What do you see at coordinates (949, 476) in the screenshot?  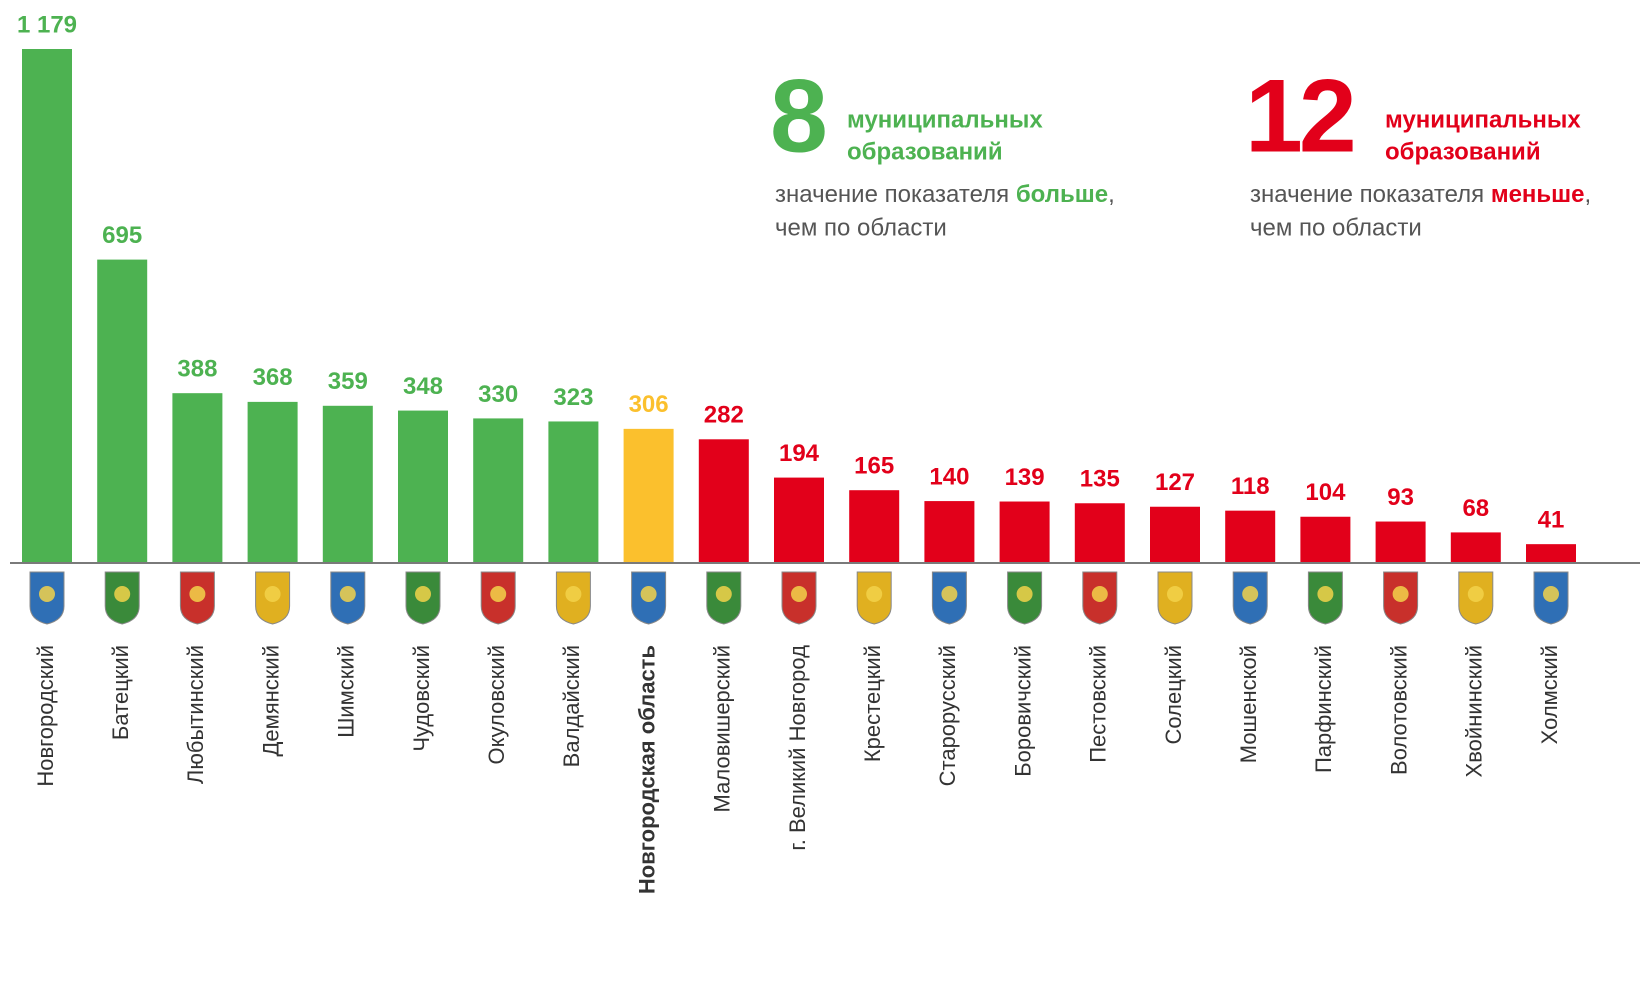 I see `data-label: 140` at bounding box center [949, 476].